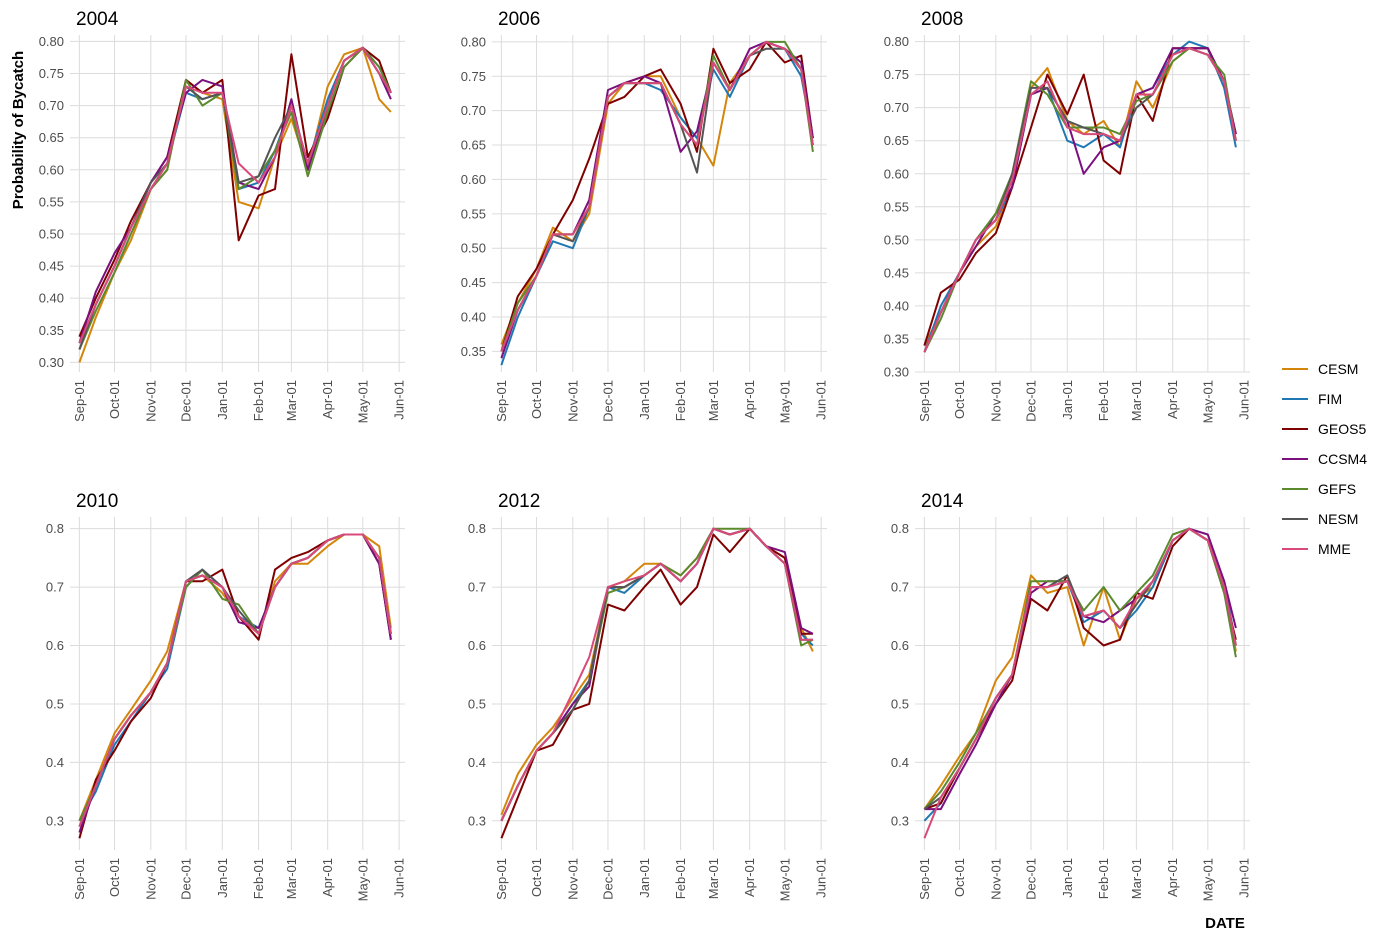 Image resolution: width=1386 pixels, height=937 pixels. I want to click on y-tick-label: 0.30, so click(51, 362).